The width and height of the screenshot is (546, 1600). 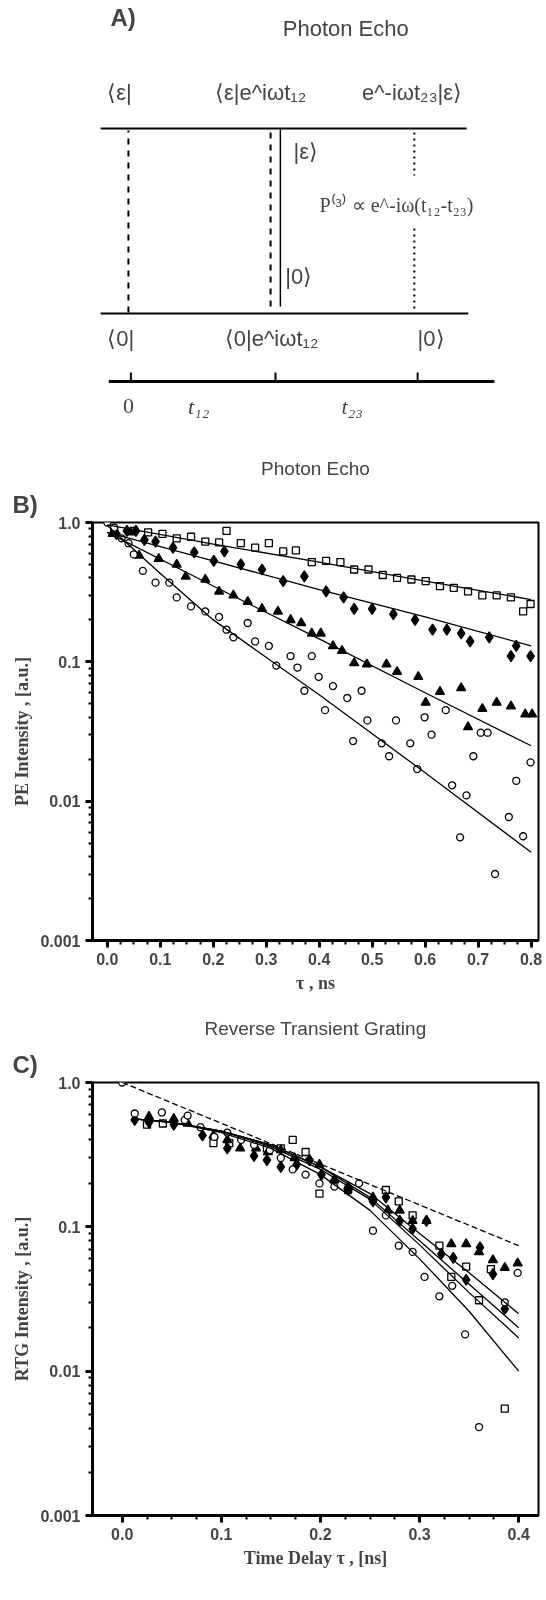 I want to click on text: A), so click(x=123, y=17).